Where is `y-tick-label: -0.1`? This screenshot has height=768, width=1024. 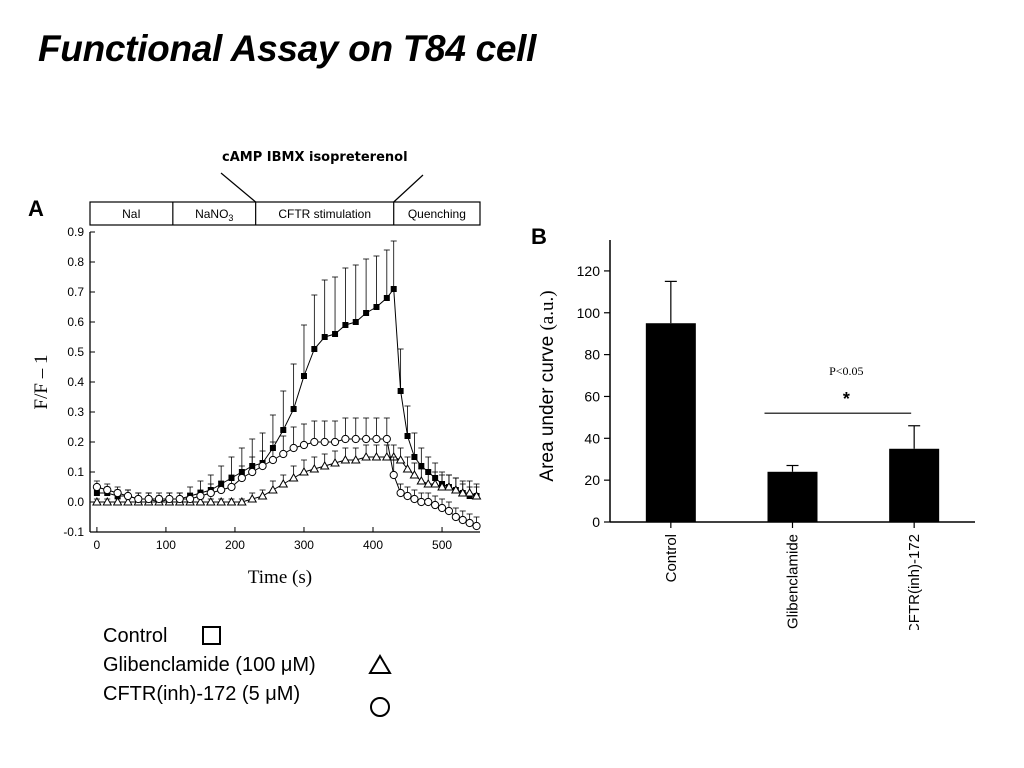
y-tick-label: -0.1 is located at coordinates (73, 532).